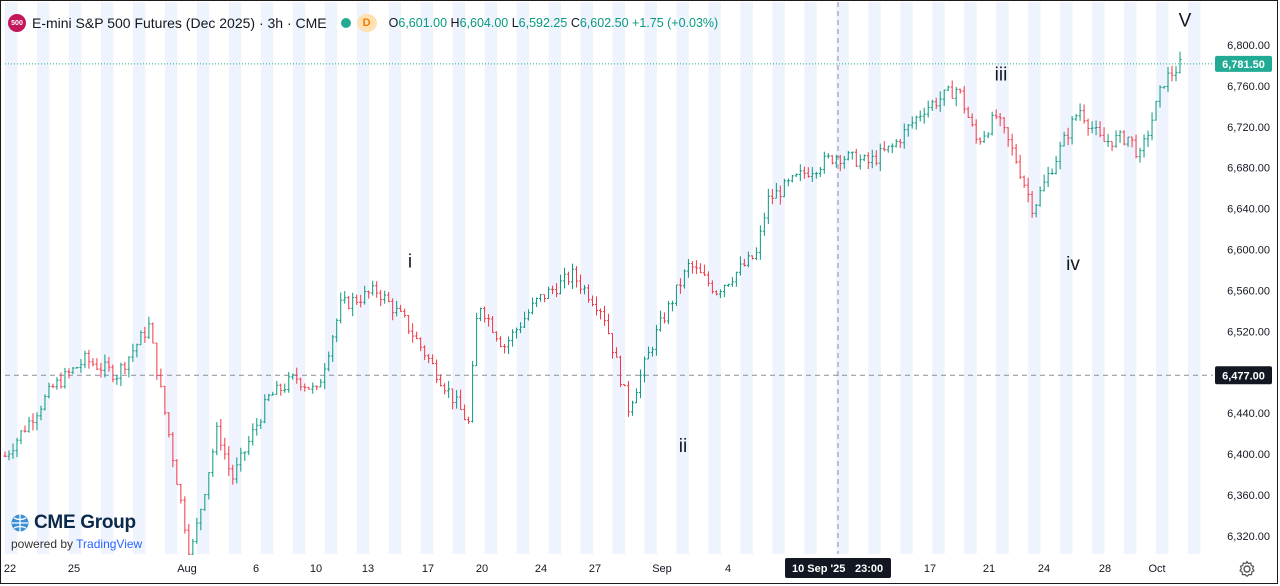  What do you see at coordinates (410, 262) in the screenshot?
I see `wave-label-i: i` at bounding box center [410, 262].